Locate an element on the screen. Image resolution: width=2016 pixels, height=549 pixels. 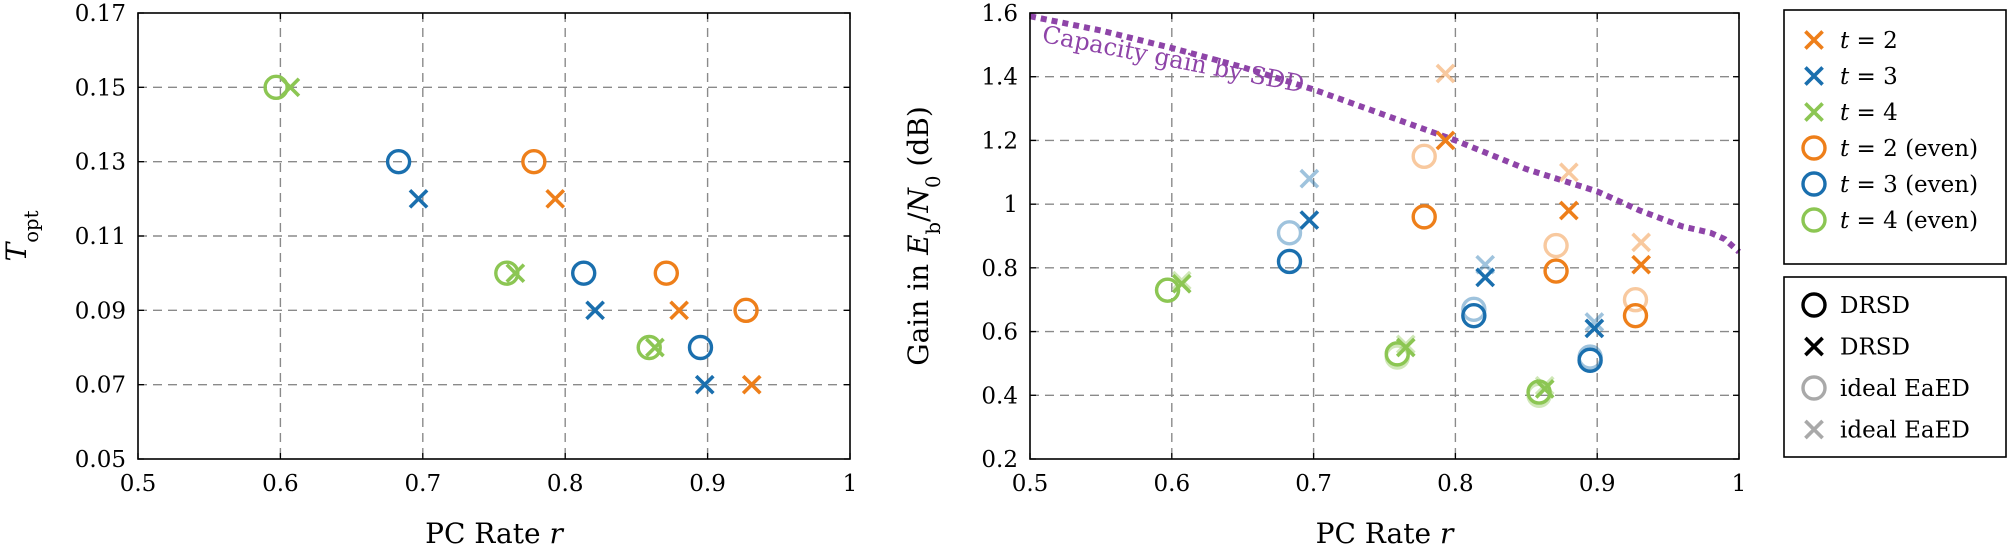
y-axis-label: Gain in Eb/N0 (dB) is located at coordinates (923, 236).